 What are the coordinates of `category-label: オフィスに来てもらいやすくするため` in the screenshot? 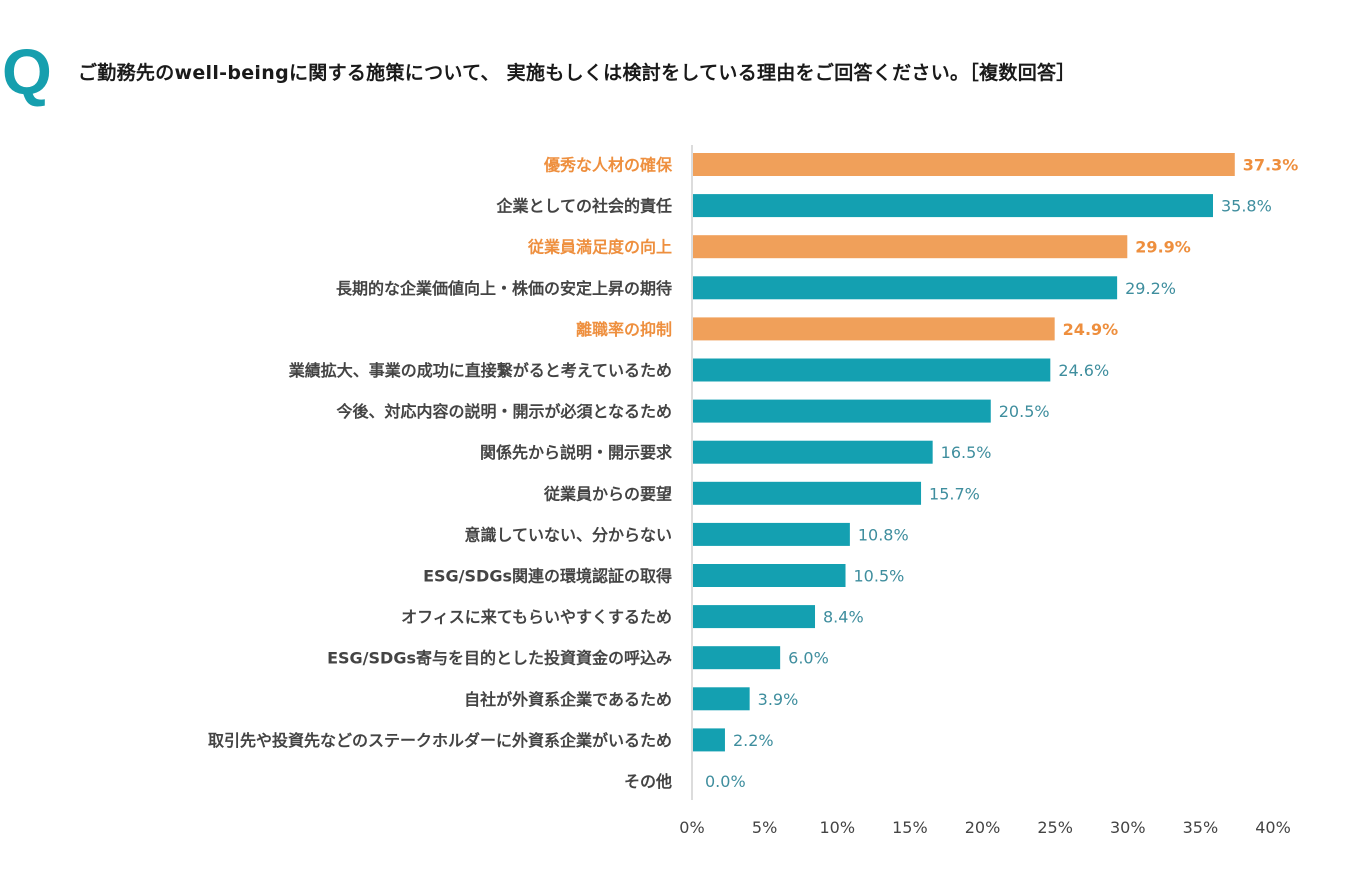 It's located at (536, 617).